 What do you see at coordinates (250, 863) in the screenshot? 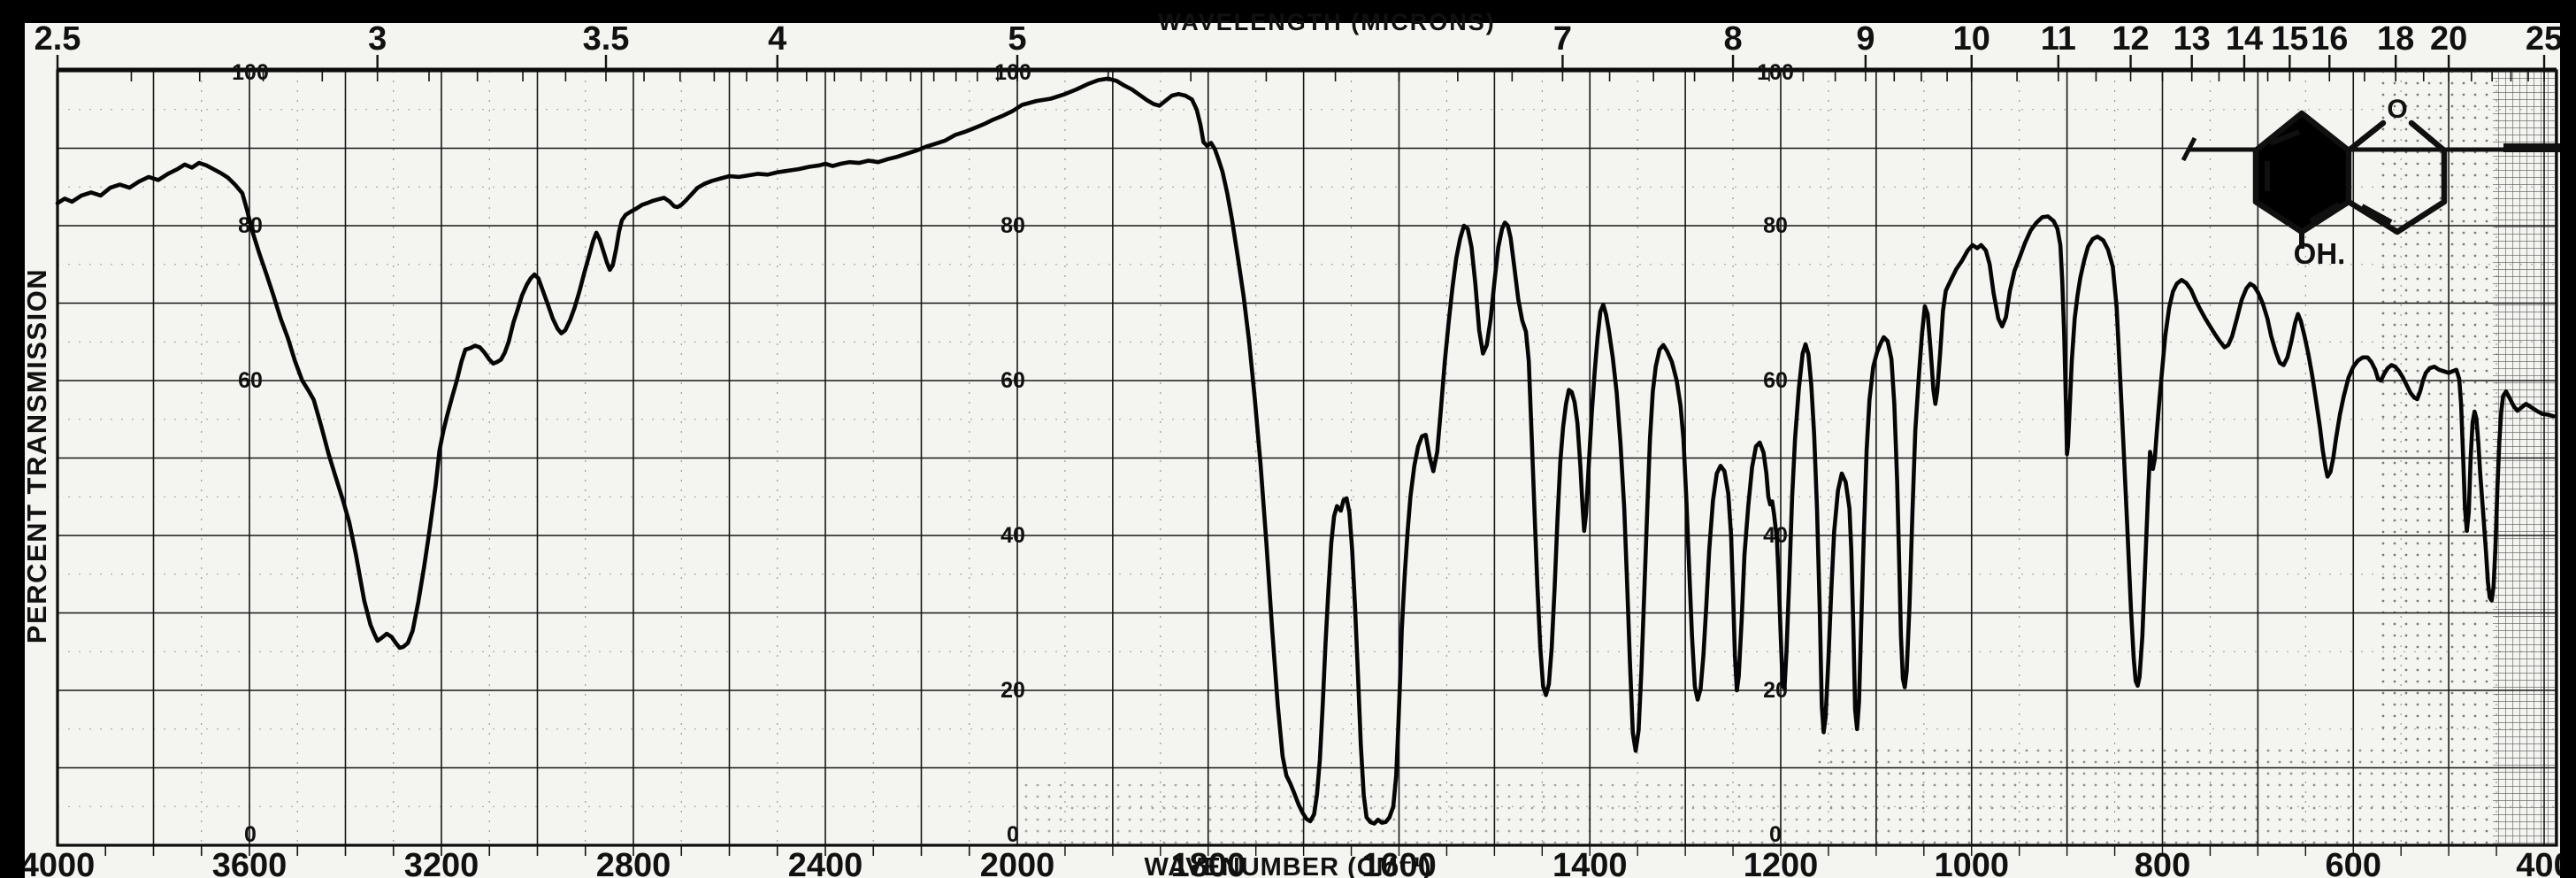
I see `wavenumber-tick-label: 3600` at bounding box center [250, 863].